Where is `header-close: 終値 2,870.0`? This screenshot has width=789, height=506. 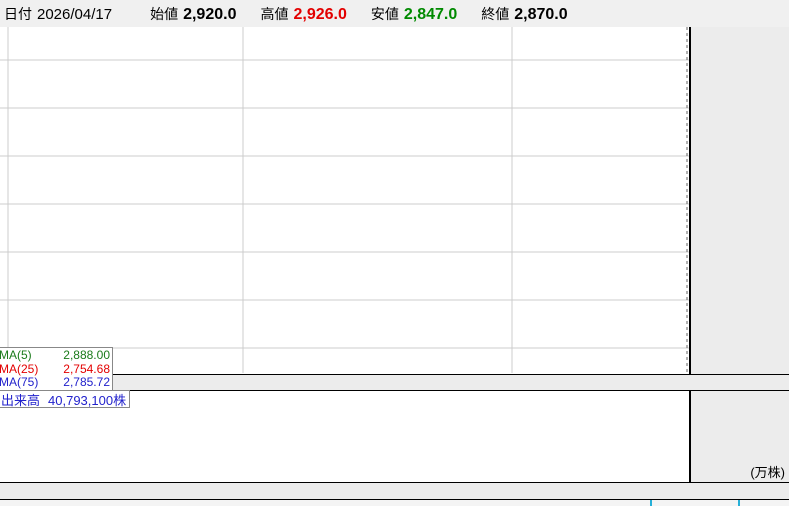
header-close: 終値 2,870.0 is located at coordinates (524, 14).